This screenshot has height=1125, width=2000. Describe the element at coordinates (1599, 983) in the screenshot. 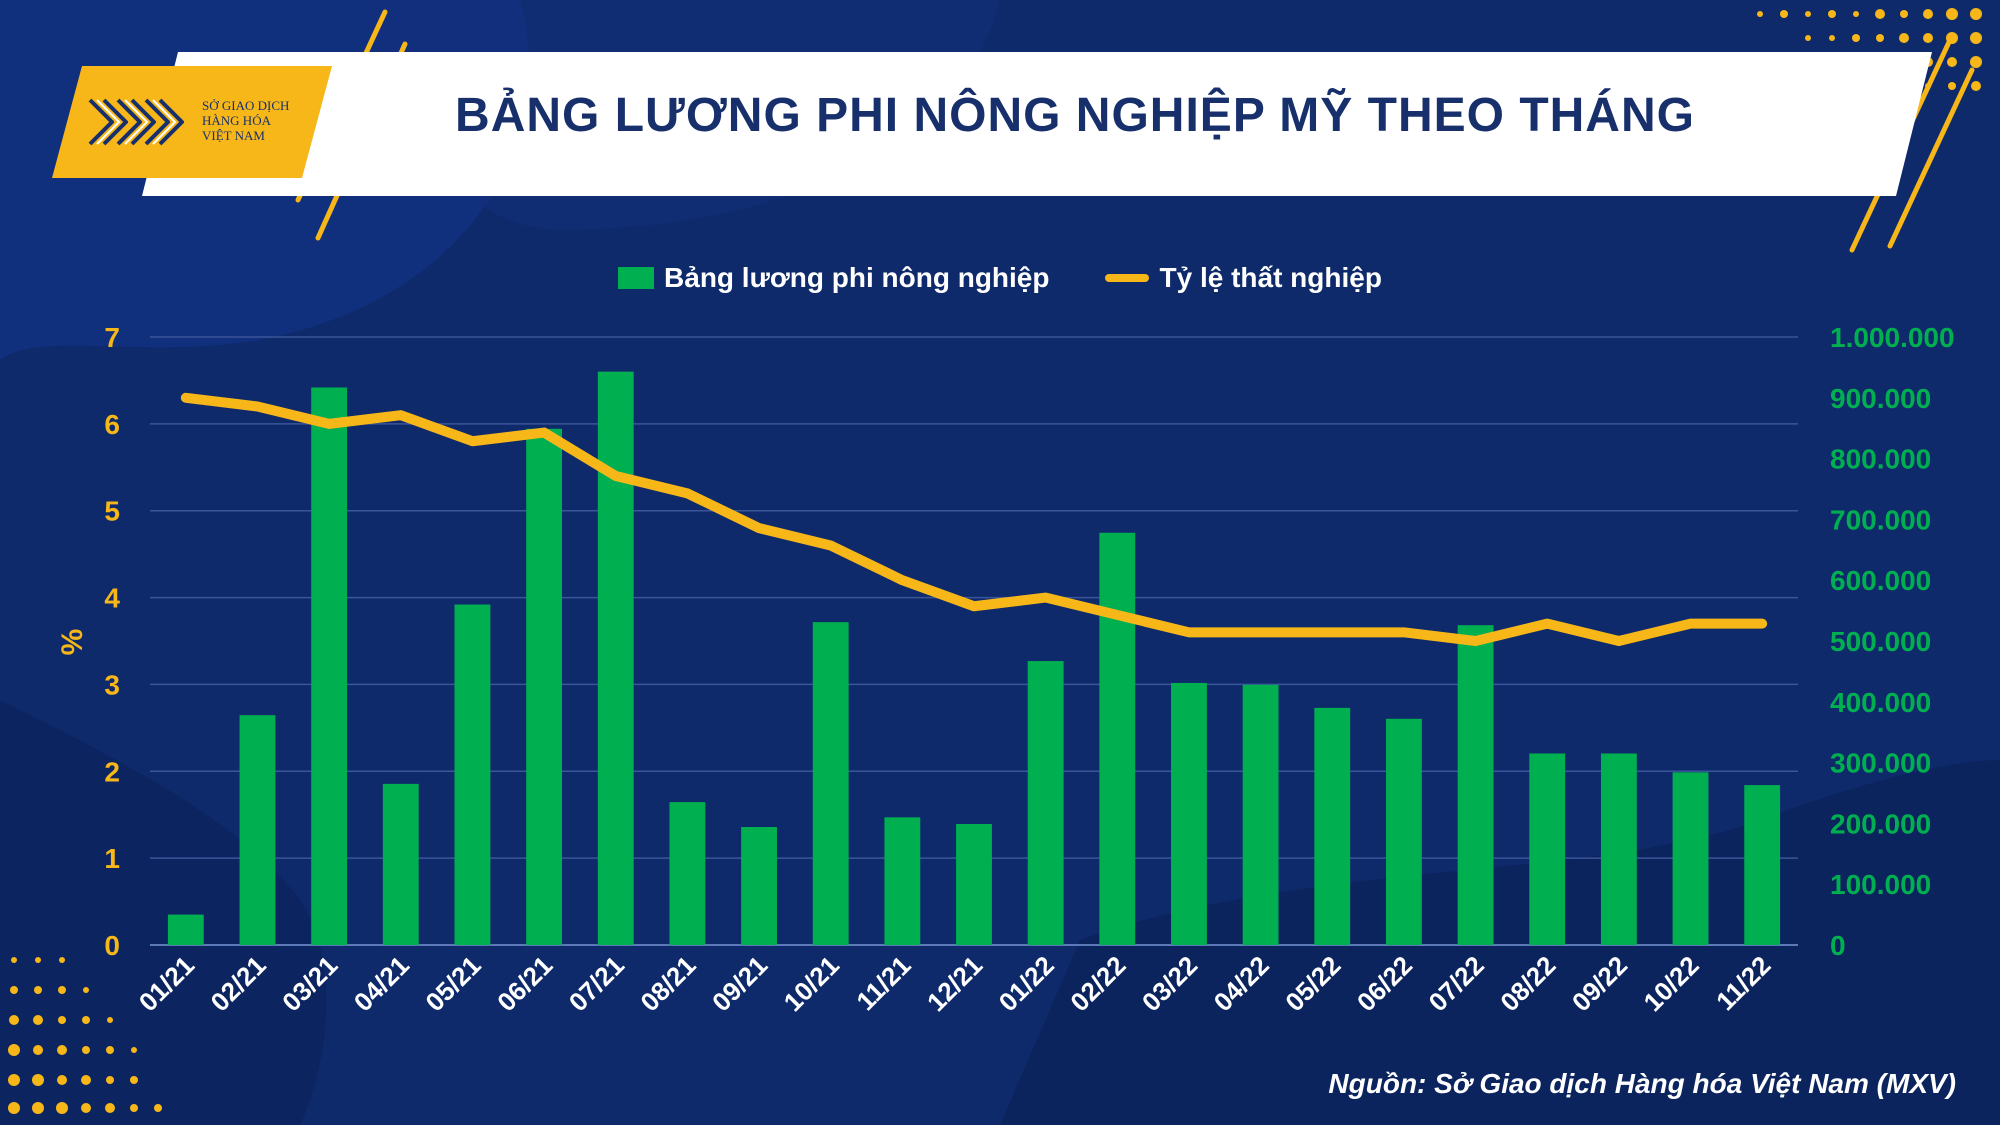

I see `x-tick-label: 09/22` at that location.